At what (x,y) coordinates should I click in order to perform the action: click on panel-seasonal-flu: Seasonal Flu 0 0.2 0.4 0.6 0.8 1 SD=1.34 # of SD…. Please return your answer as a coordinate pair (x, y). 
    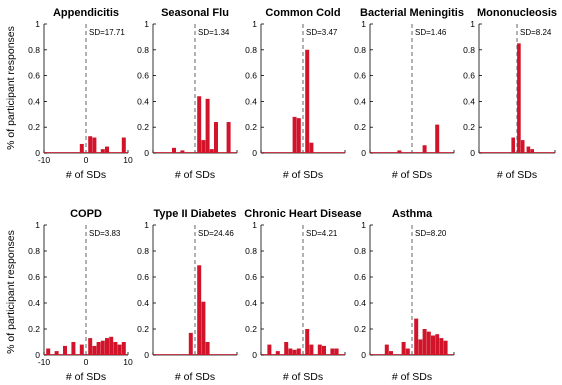
    Looking at the image, I should click on (187, 94).